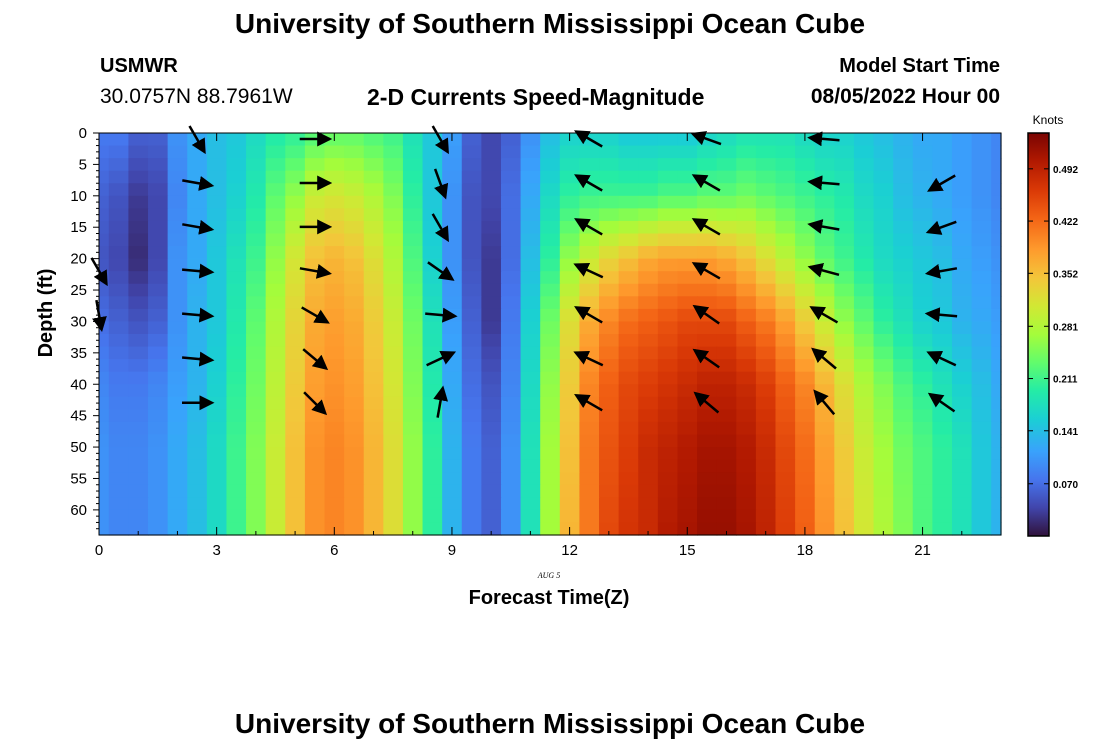  What do you see at coordinates (922, 550) in the screenshot?
I see `x-tick-label: 21` at bounding box center [922, 550].